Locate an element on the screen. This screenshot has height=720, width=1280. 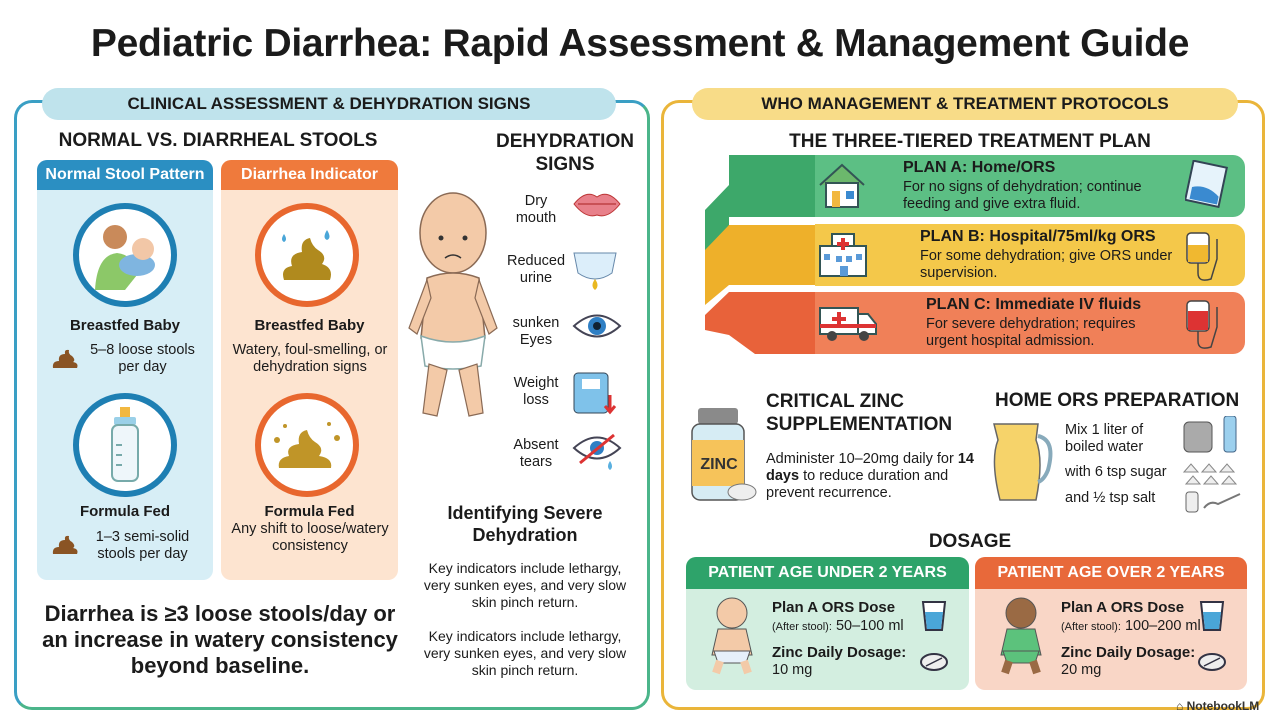
ors-dose-value: (After stool): 100–200 ml is located at coordinates (1131, 626).